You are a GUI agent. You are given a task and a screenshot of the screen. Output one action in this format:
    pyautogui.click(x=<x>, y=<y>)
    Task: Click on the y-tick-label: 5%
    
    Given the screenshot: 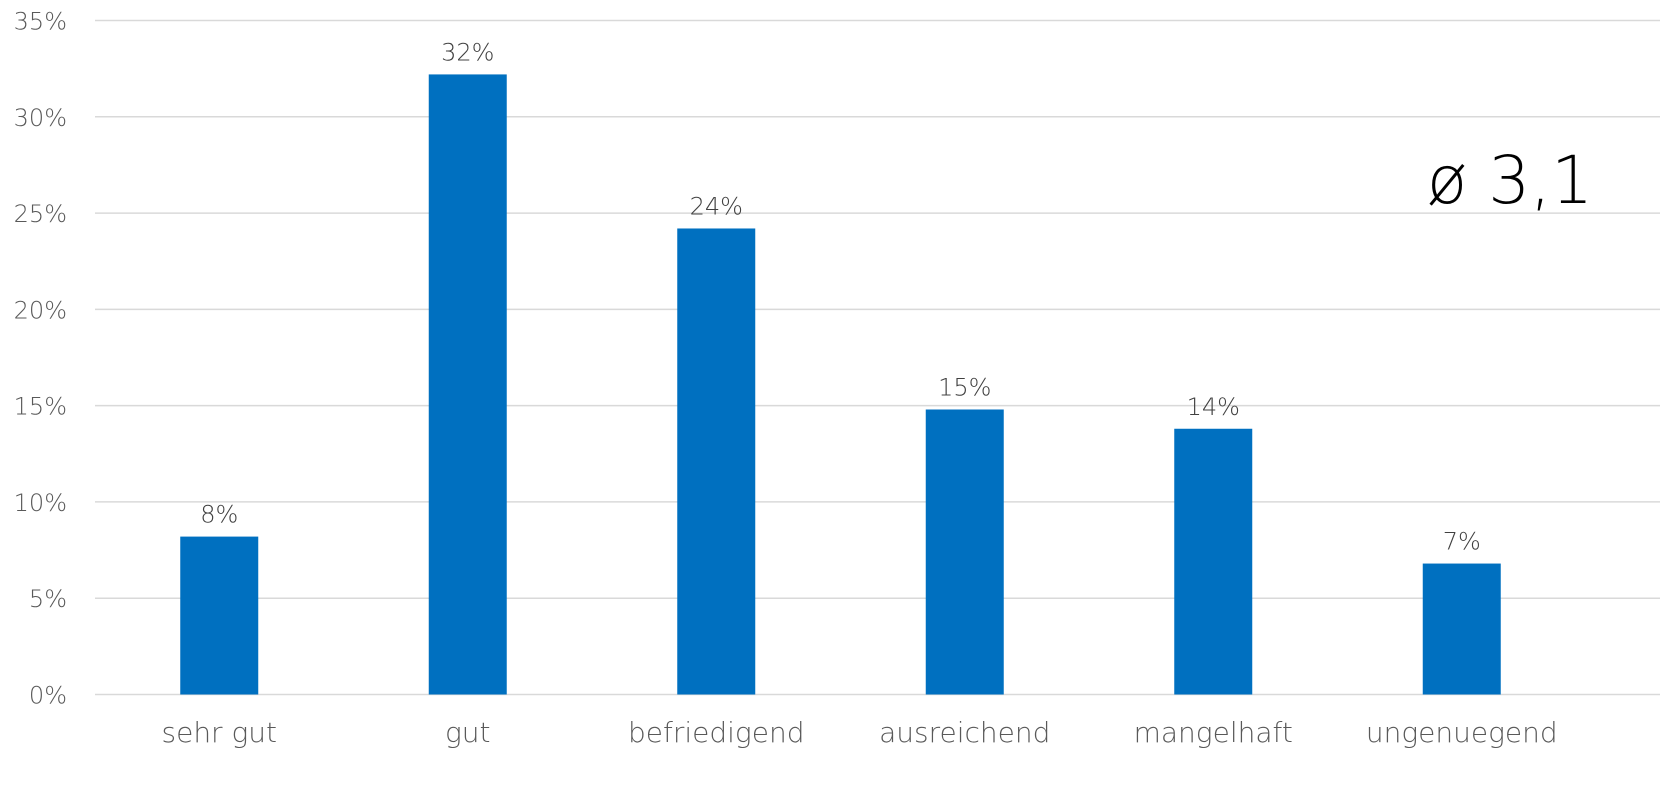 What is the action you would take?
    pyautogui.click(x=48, y=599)
    